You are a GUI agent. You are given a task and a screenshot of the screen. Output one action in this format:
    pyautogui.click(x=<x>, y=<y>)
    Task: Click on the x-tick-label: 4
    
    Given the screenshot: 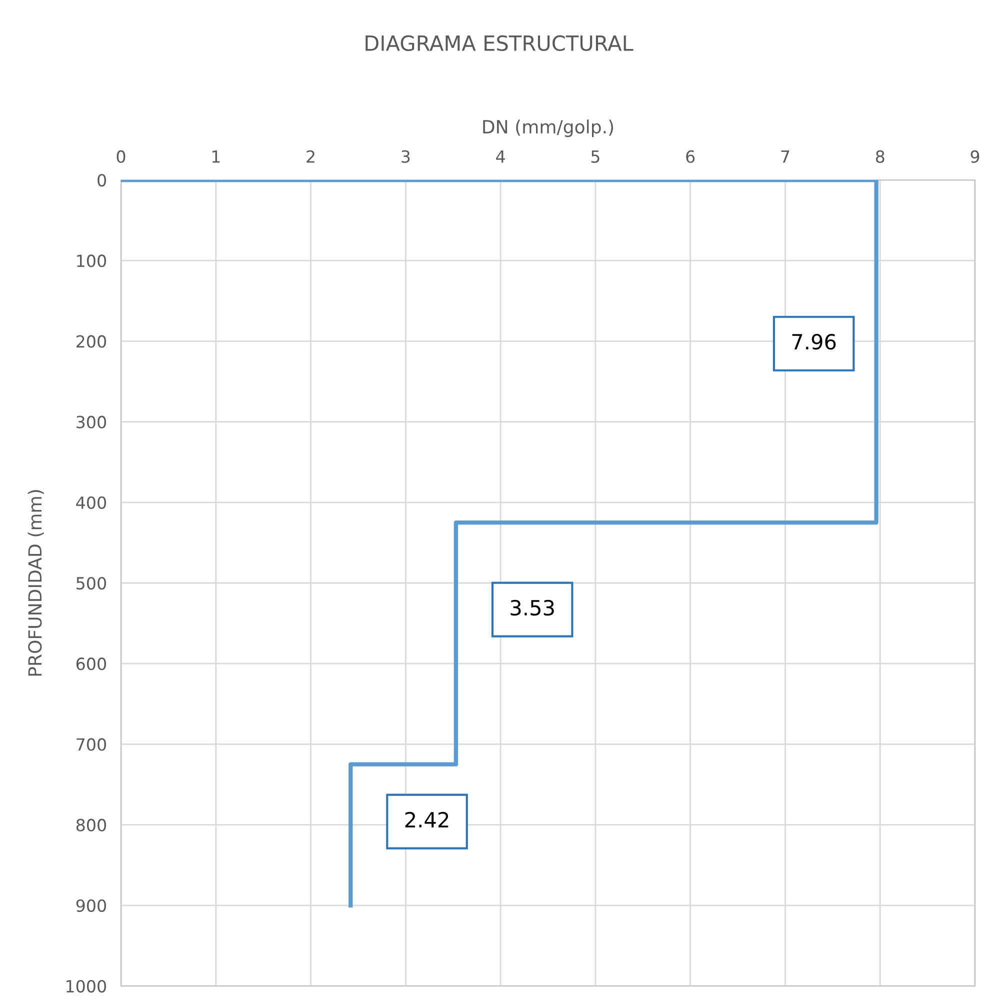 What is the action you would take?
    pyautogui.click(x=500, y=156)
    